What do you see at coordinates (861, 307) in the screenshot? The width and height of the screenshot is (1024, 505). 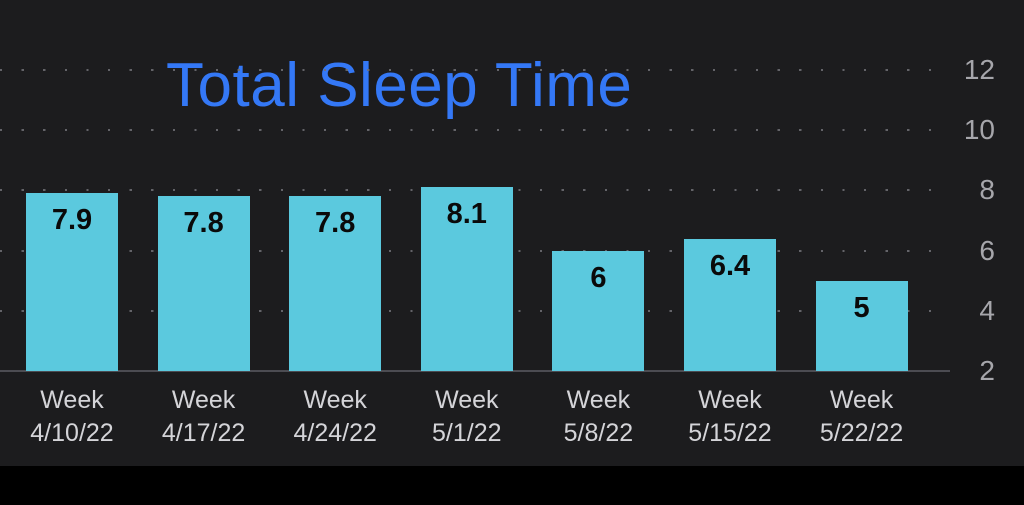 I see `bar-value-label: 5` at bounding box center [861, 307].